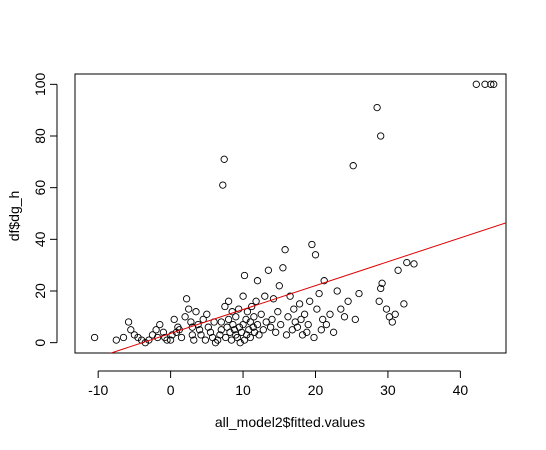 This screenshot has width=546, height=450. Describe the element at coordinates (40, 84) in the screenshot. I see `y-tick-label: 100` at that location.